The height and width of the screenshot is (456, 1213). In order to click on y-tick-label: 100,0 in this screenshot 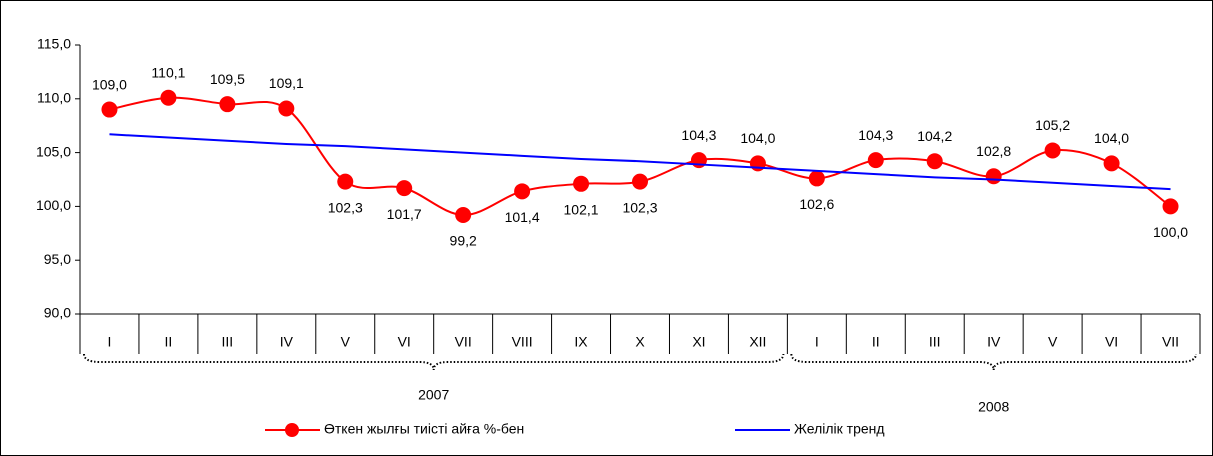, I will do `click(53, 205)`.